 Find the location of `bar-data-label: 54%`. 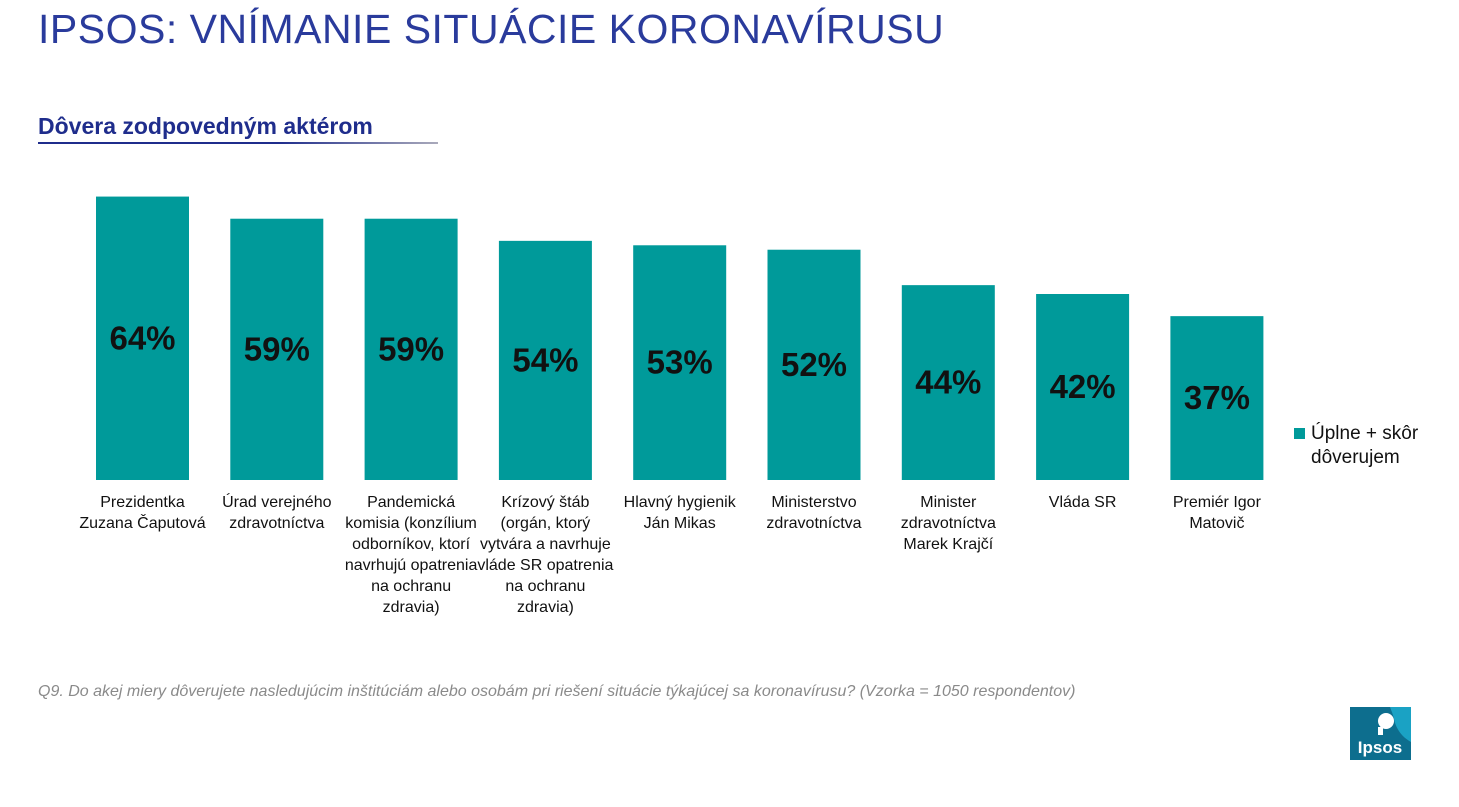

bar-data-label: 54% is located at coordinates (545, 359).